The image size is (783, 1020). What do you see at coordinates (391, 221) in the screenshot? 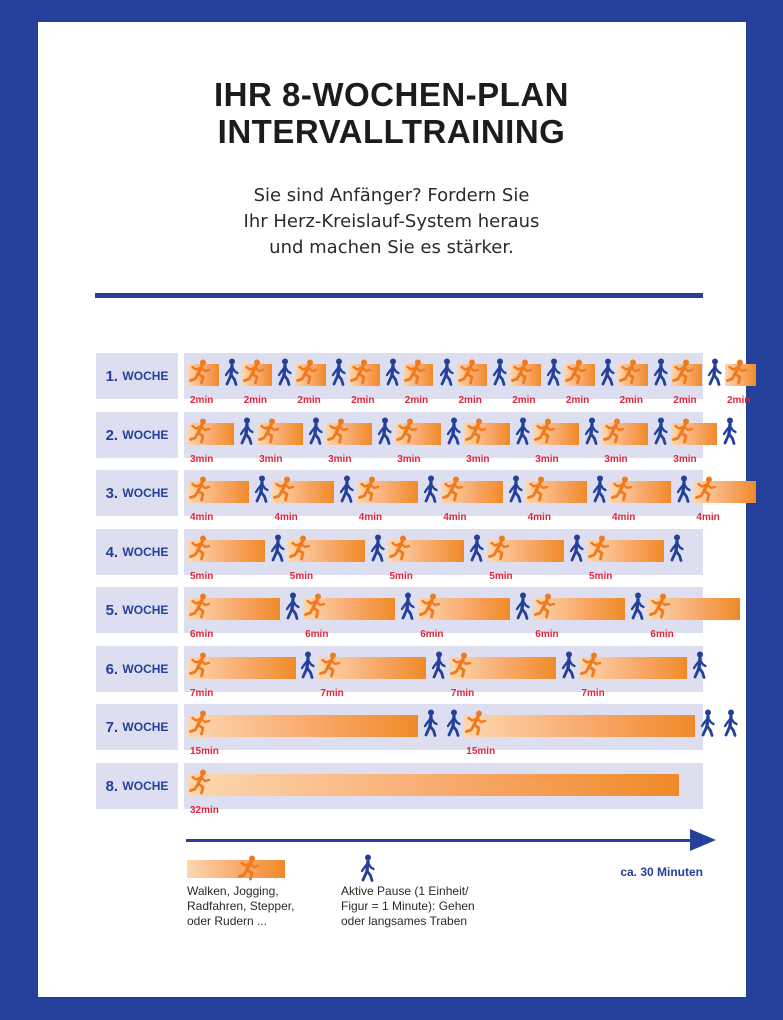
I see `subtitle-line-2: Ihr Herz-Kreislauf-System heraus` at bounding box center [391, 221].